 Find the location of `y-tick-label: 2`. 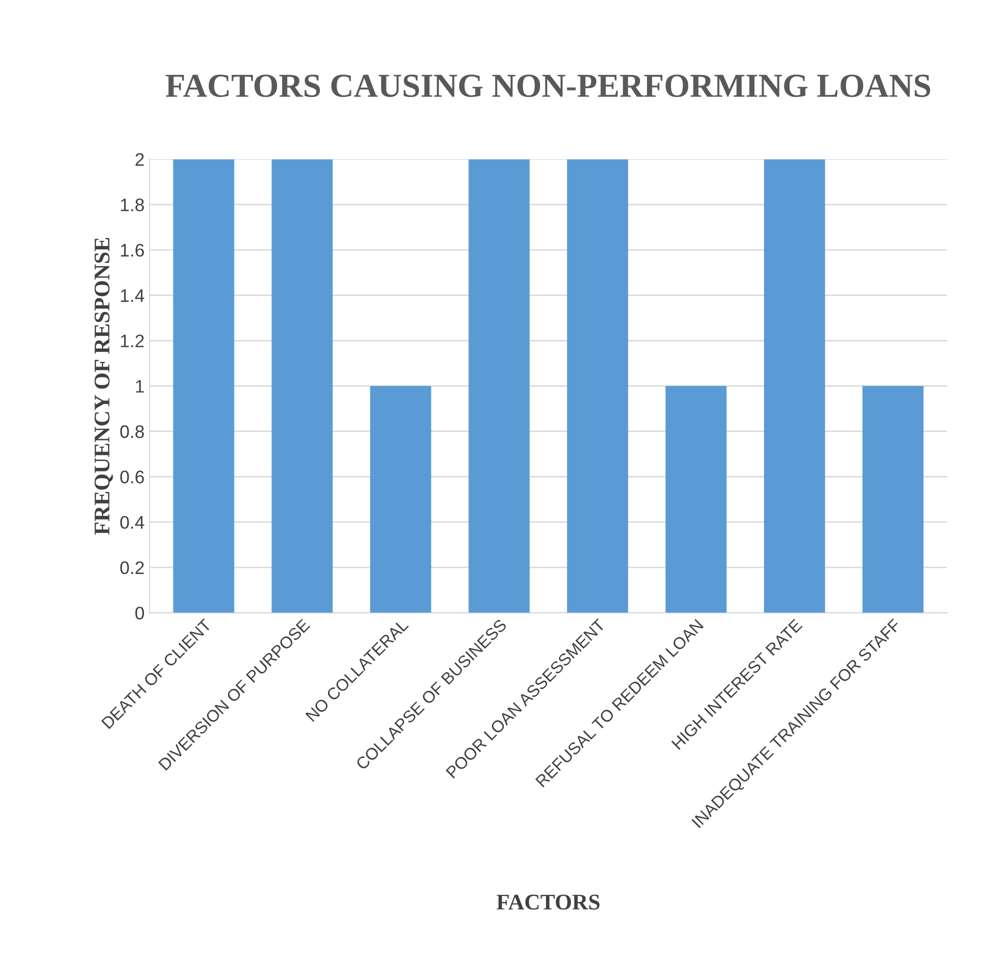

y-tick-label: 2 is located at coordinates (140, 159).